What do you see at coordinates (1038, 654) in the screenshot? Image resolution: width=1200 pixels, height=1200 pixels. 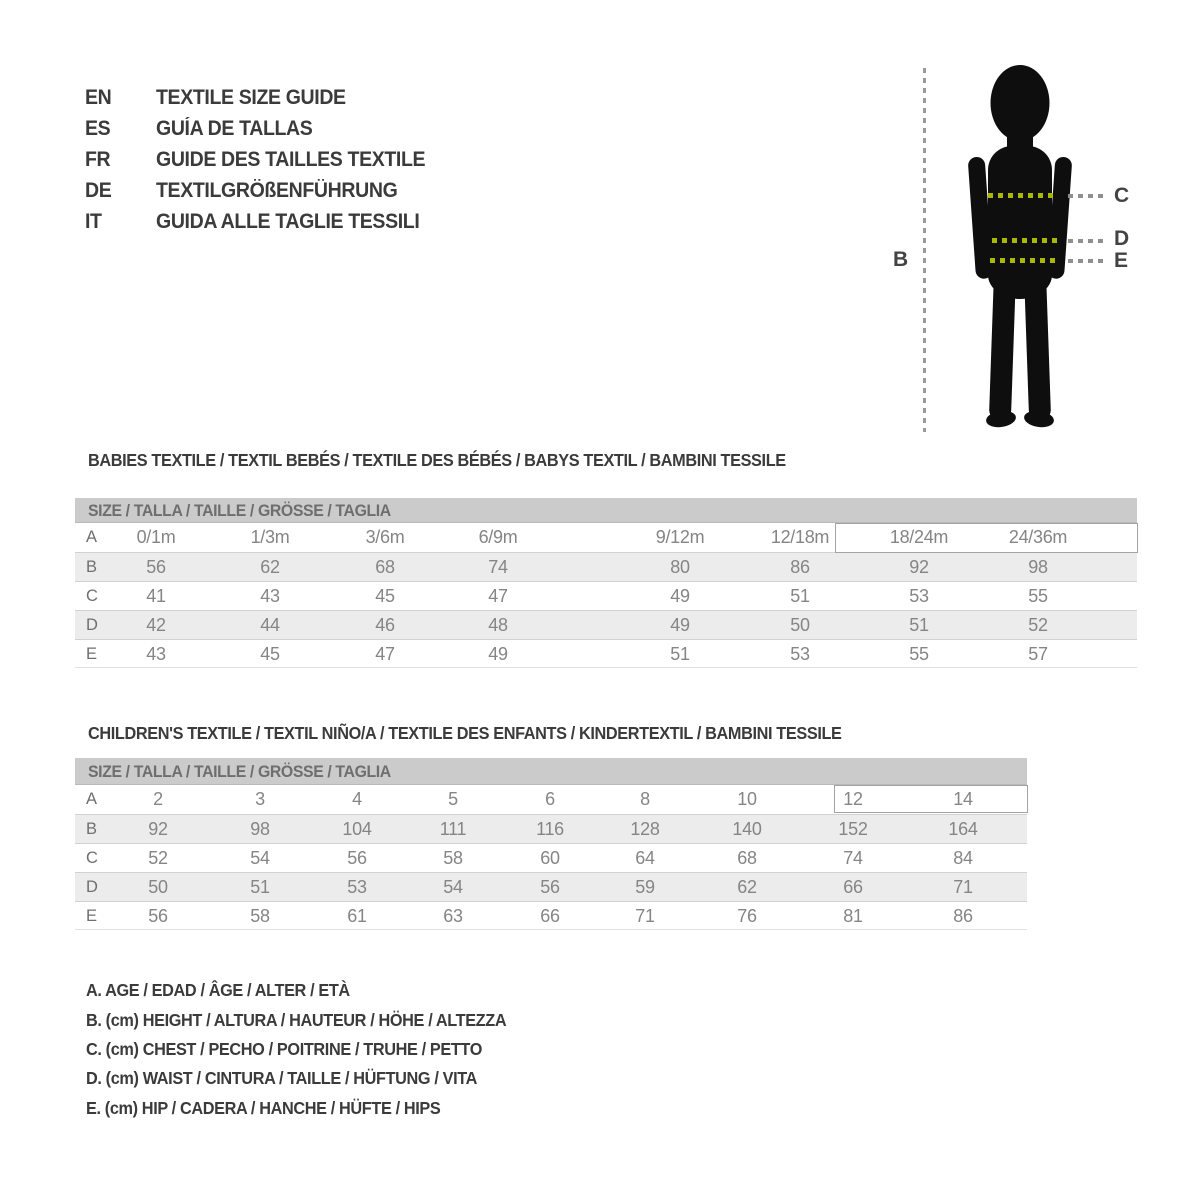 I see `table-cell: 57` at bounding box center [1038, 654].